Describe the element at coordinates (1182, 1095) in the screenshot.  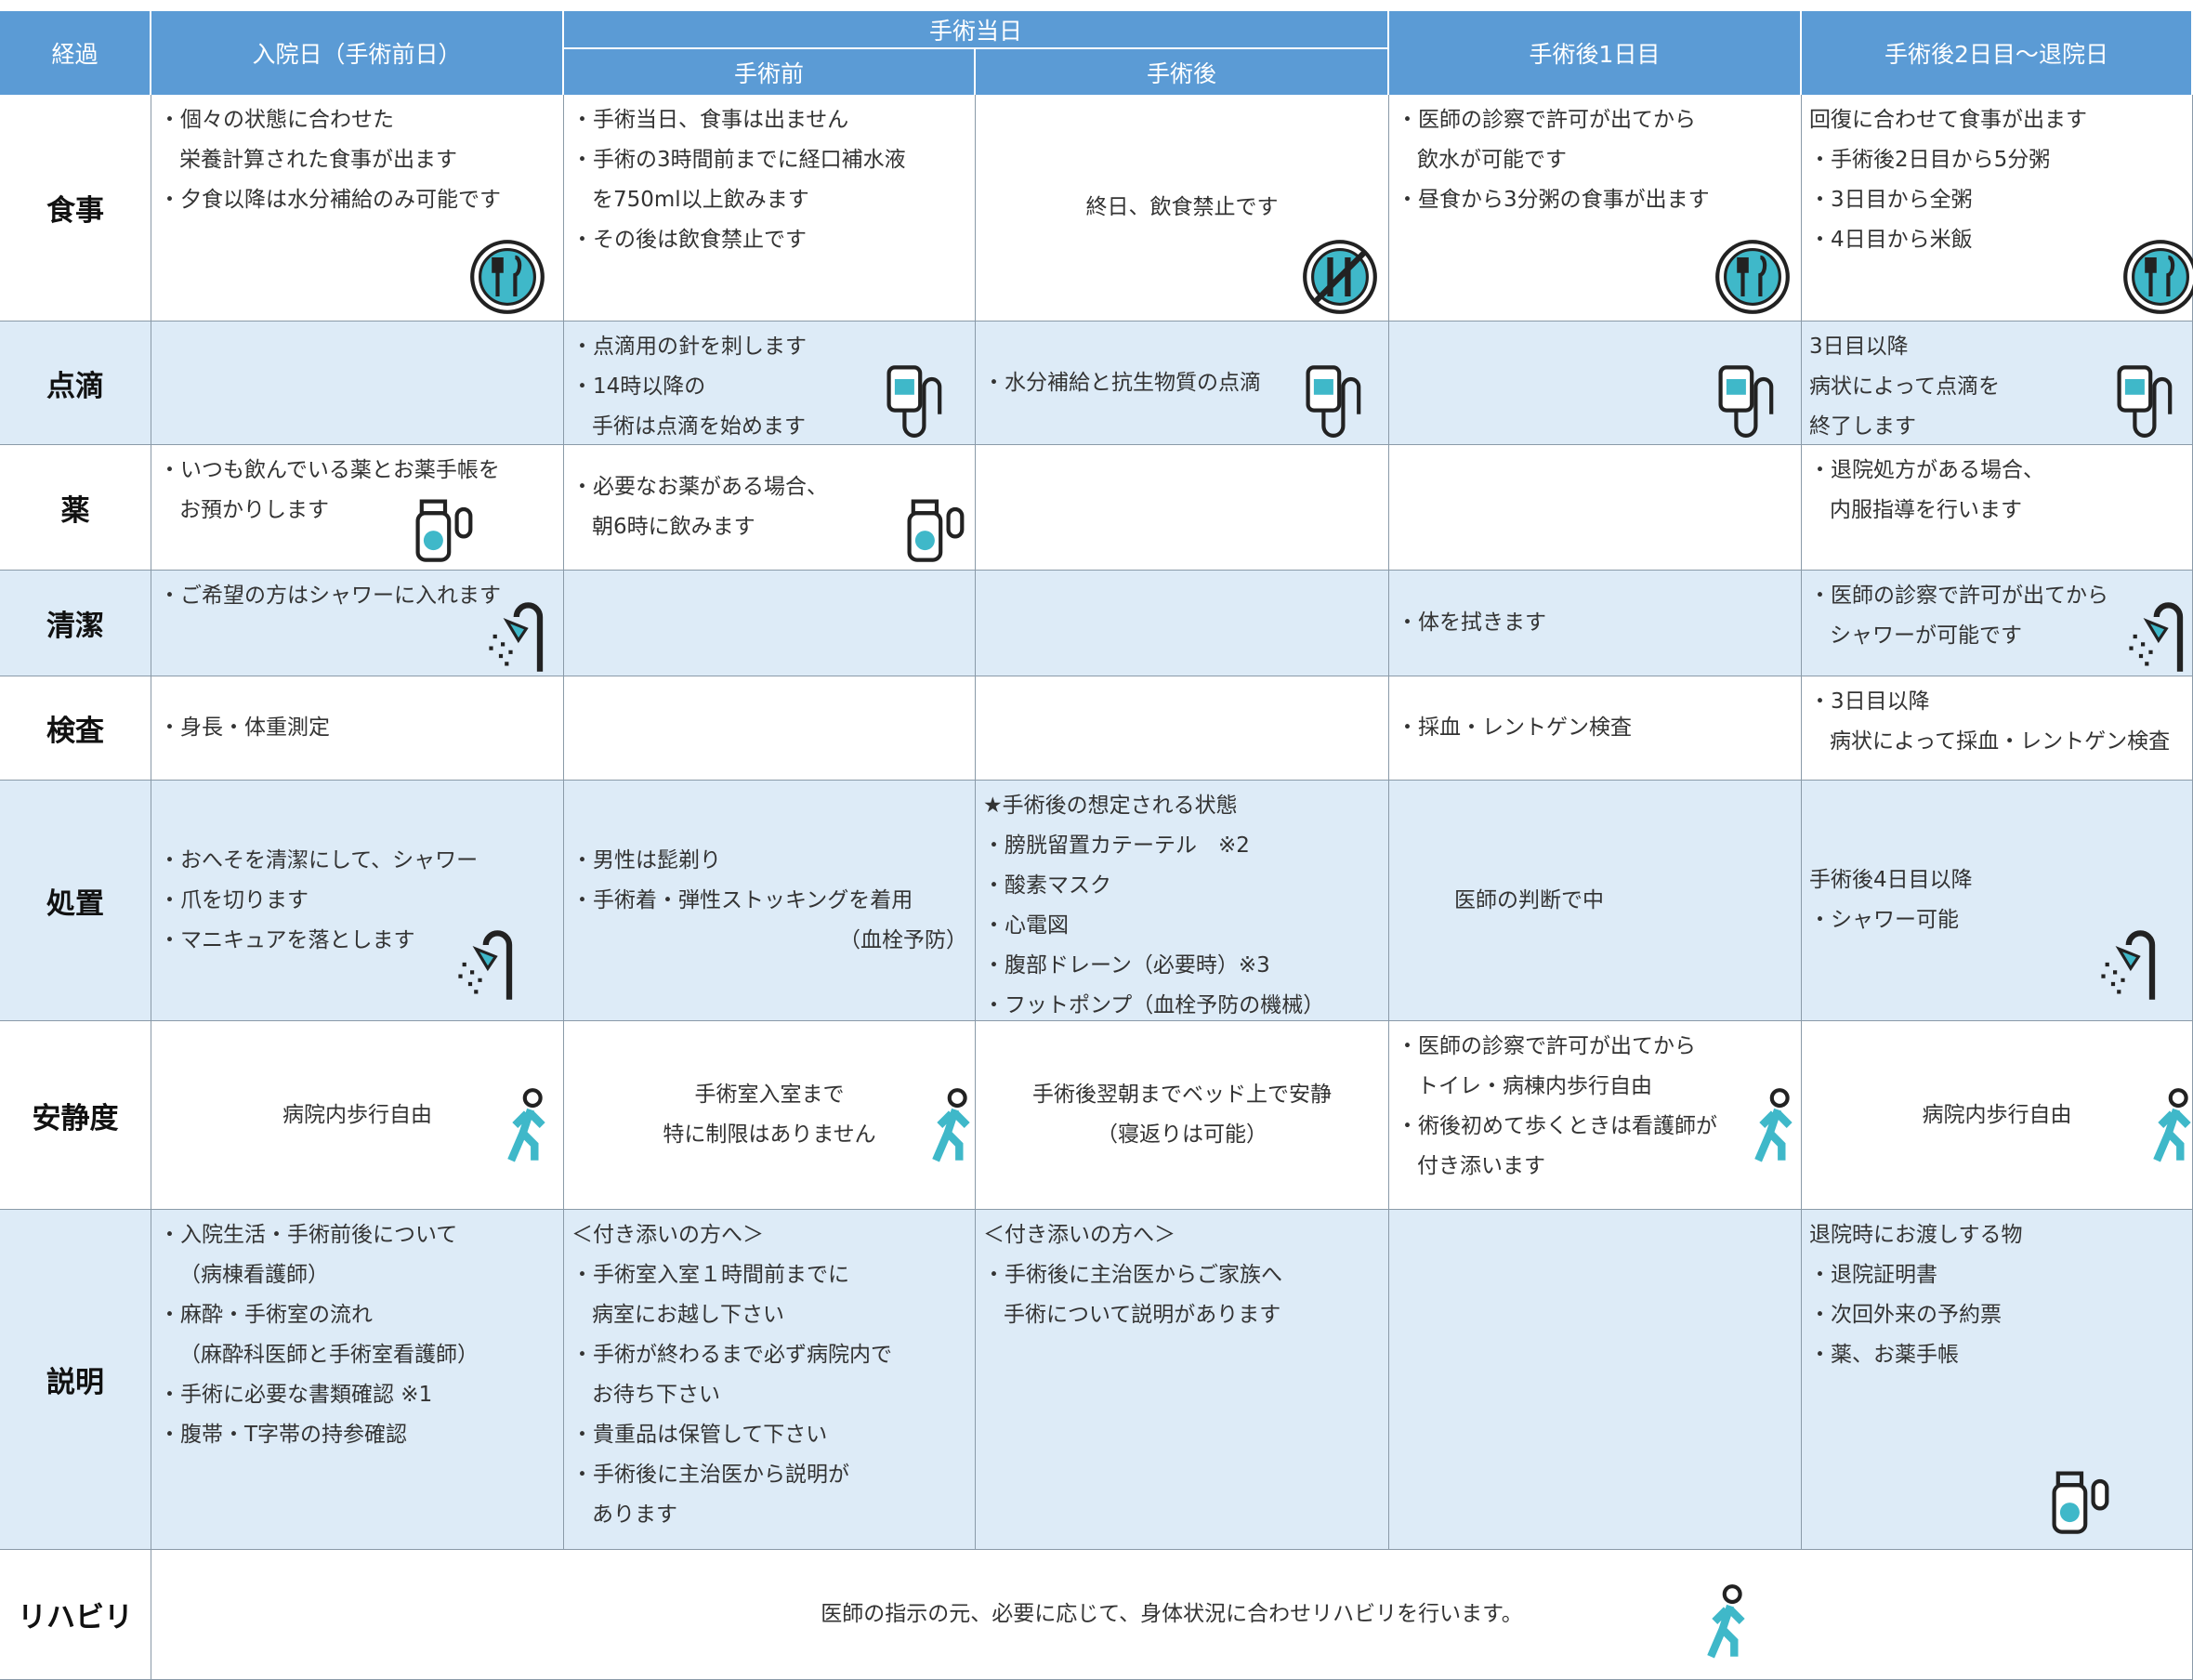
I see `cell-text: 手術後翌朝までベッド上で安静` at that location.